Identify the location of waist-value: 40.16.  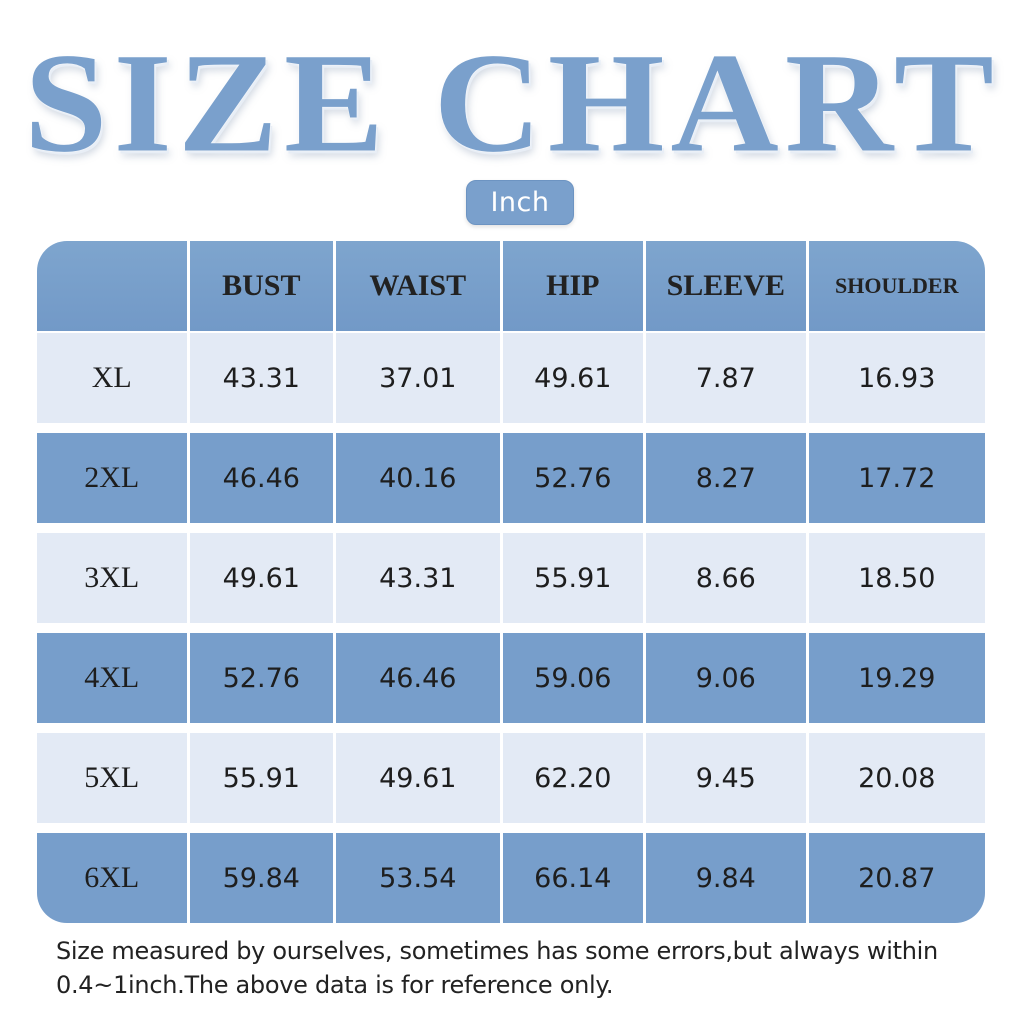
(418, 478).